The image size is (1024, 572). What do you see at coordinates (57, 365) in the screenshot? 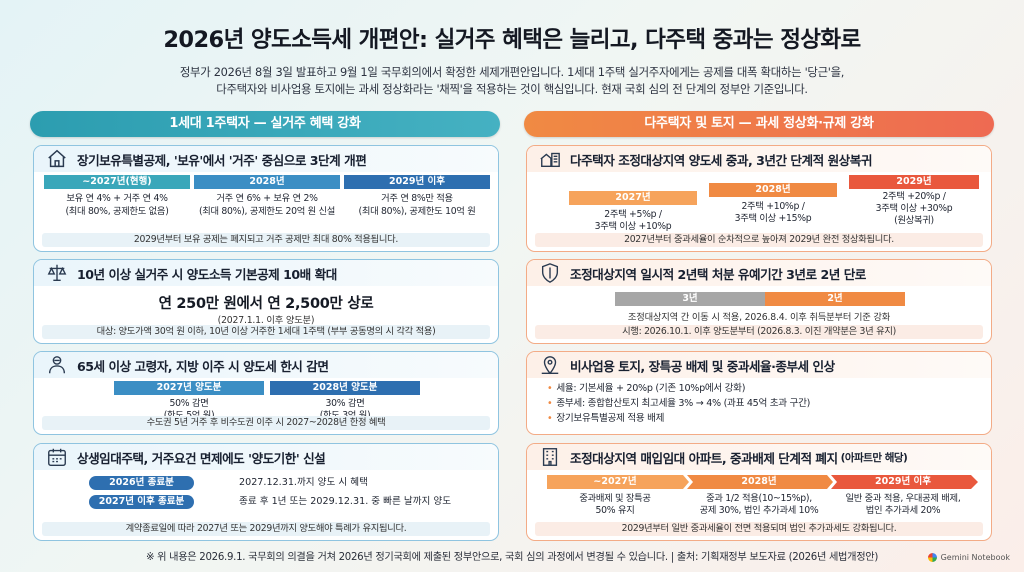
I see `elder-icon` at bounding box center [57, 365].